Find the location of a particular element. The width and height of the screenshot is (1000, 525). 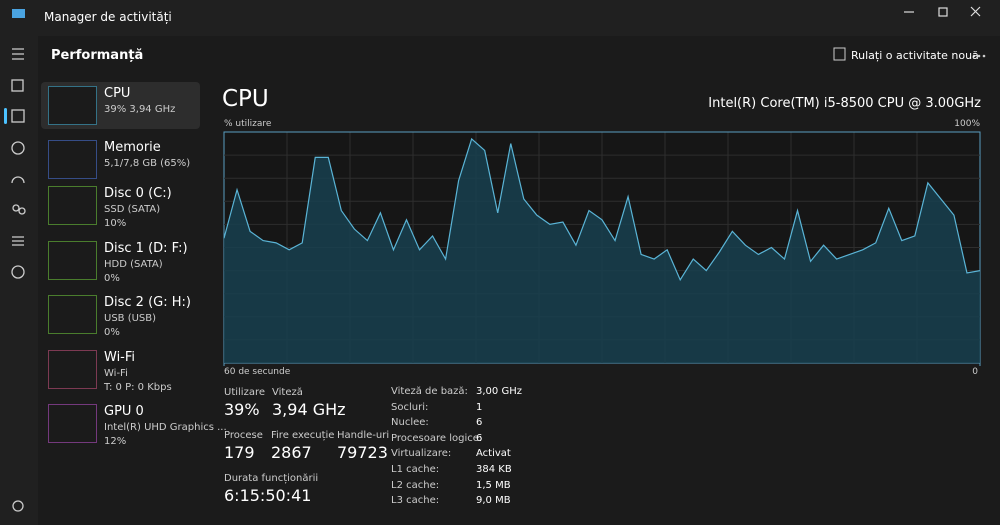

x-tick-label: 0 is located at coordinates (975, 372).